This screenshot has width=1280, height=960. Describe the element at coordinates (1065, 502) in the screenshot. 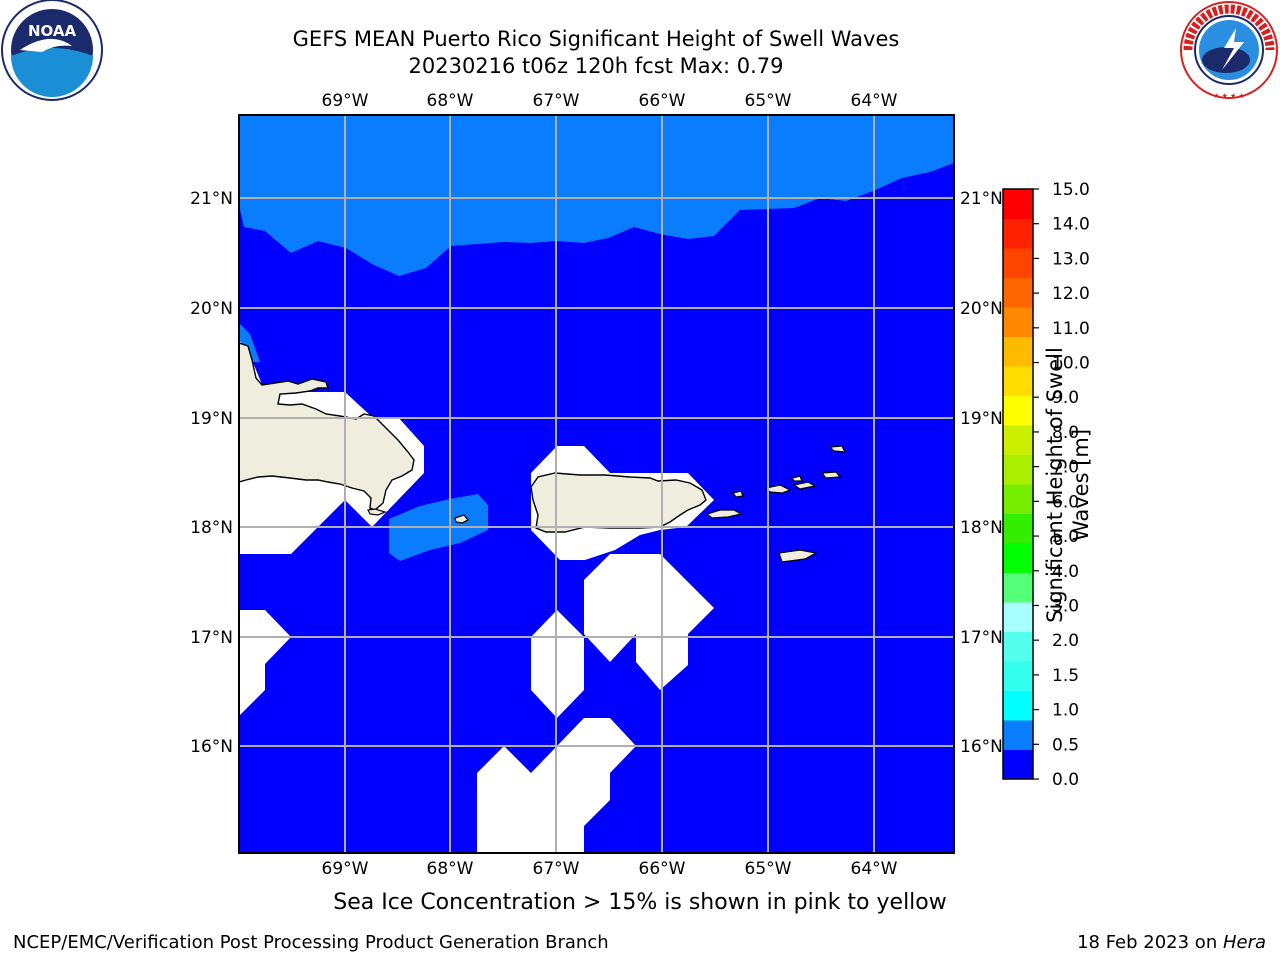

I see `colorbar-tick-label: 6.0` at that location.